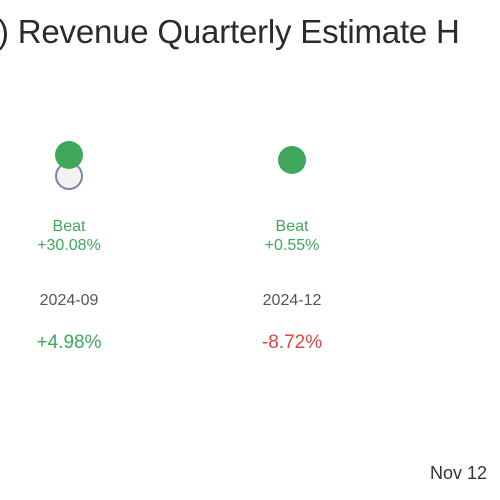  Describe the element at coordinates (69, 245) in the screenshot. I see `surprise-label: +30.08%` at that location.